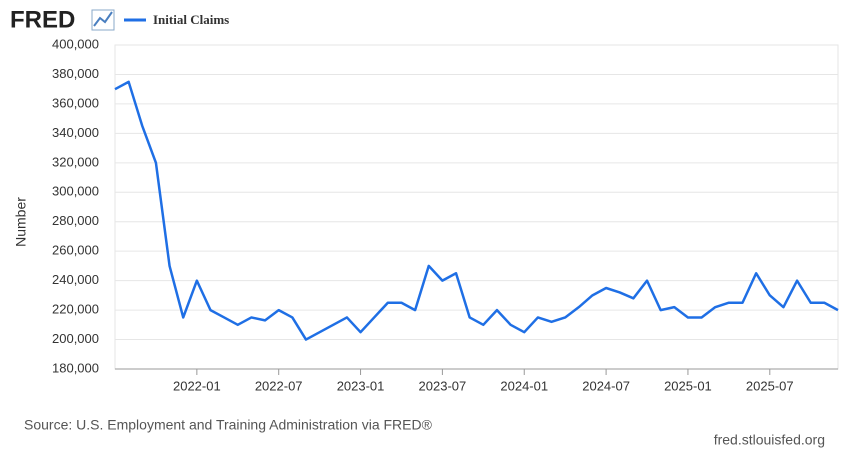 The image size is (860, 450). What do you see at coordinates (524, 385) in the screenshot?
I see `x-tick-label: 2024-01` at bounding box center [524, 385].